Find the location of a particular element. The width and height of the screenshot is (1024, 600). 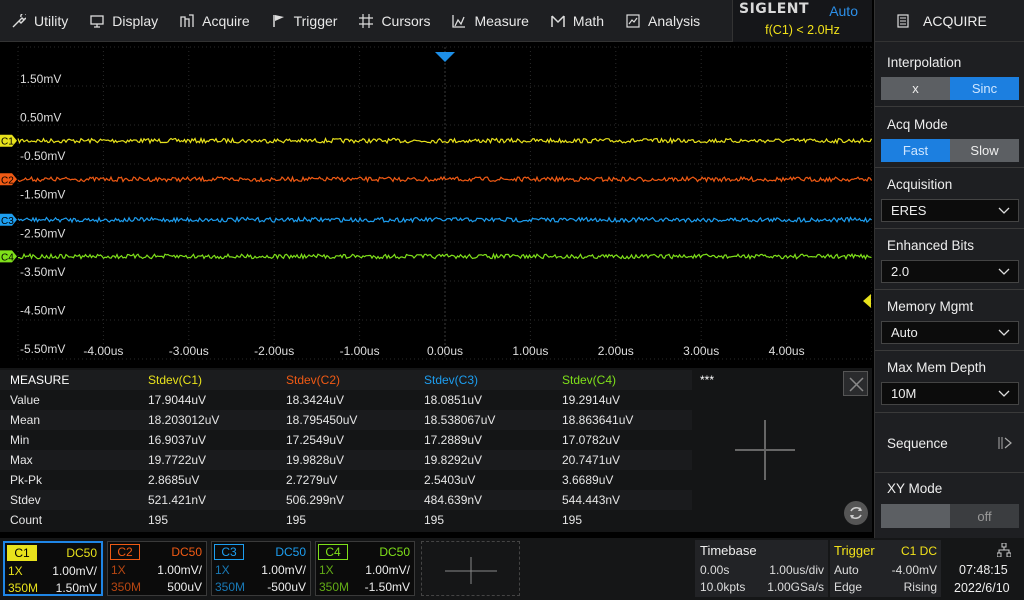

add-measure-crosshair-icon is located at coordinates (765, 450).